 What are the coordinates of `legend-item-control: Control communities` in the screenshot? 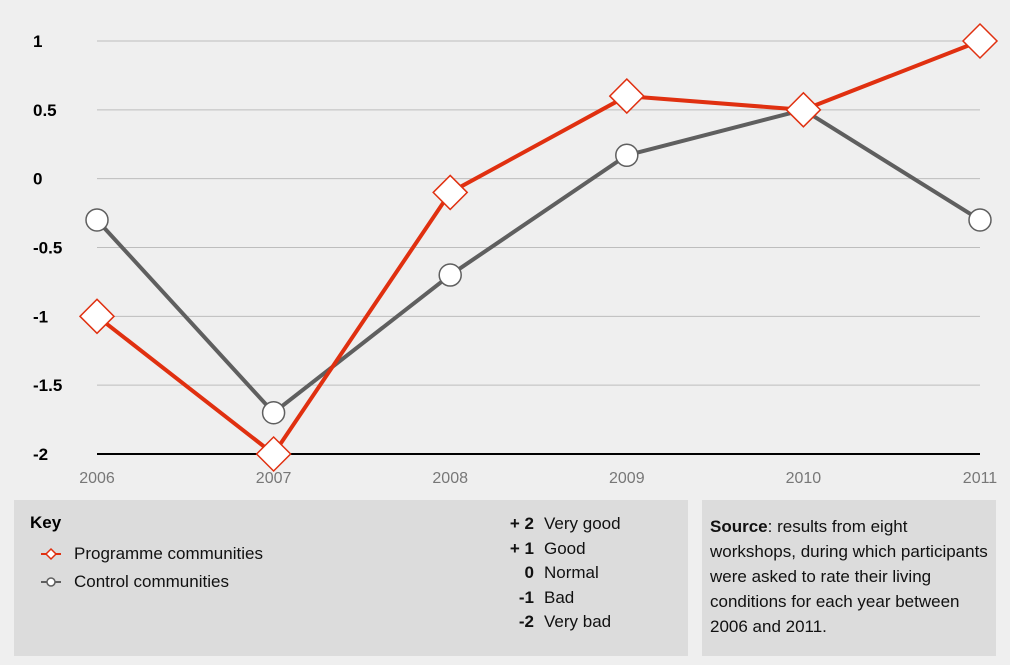 It's located at (134, 582).